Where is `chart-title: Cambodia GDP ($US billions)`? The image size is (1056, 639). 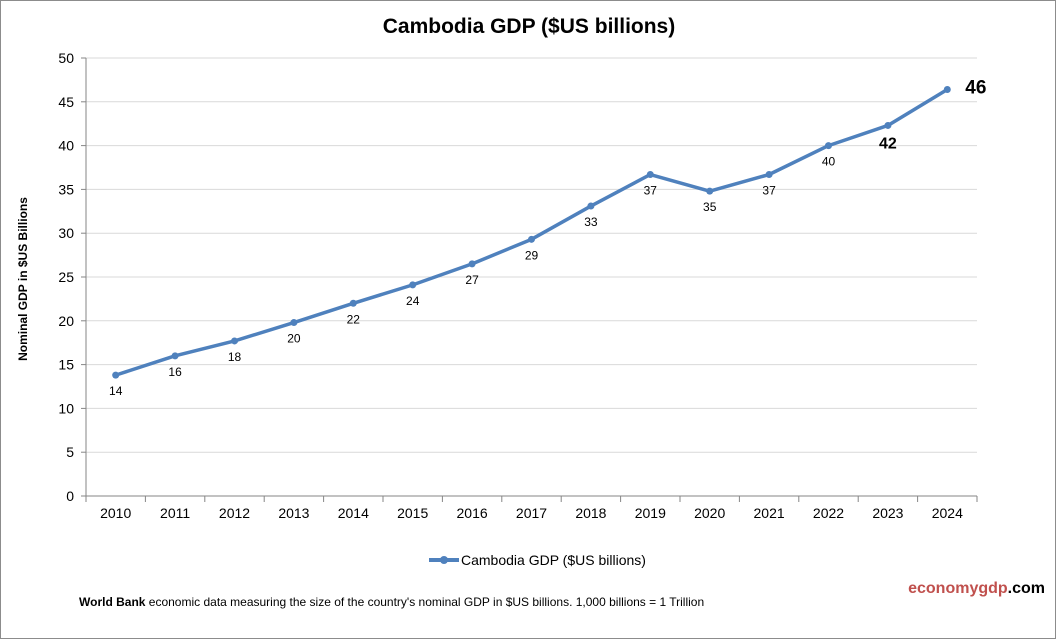 chart-title: Cambodia GDP ($US billions) is located at coordinates (529, 26).